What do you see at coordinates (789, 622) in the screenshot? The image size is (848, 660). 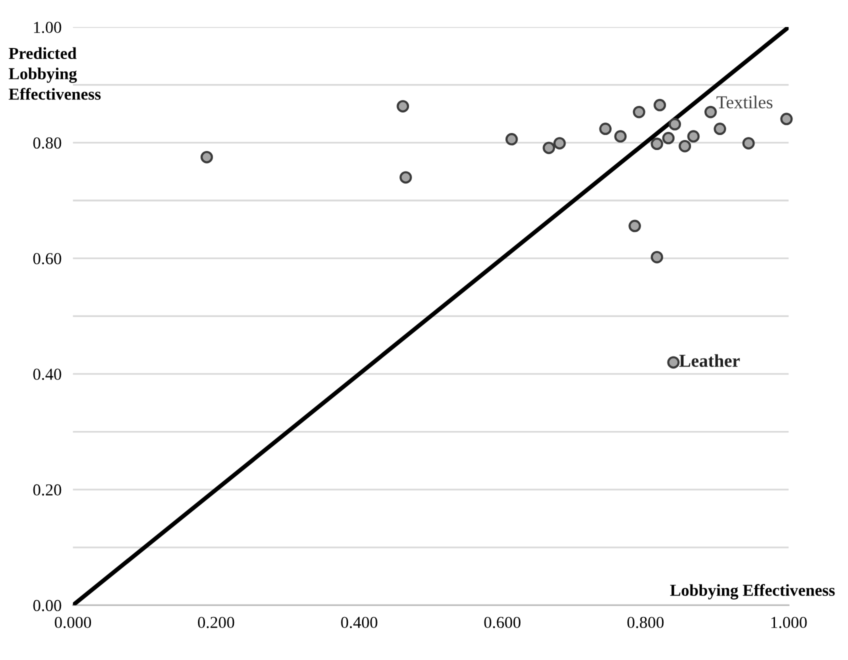 I see `x-tick-label: 1.000` at bounding box center [789, 622].